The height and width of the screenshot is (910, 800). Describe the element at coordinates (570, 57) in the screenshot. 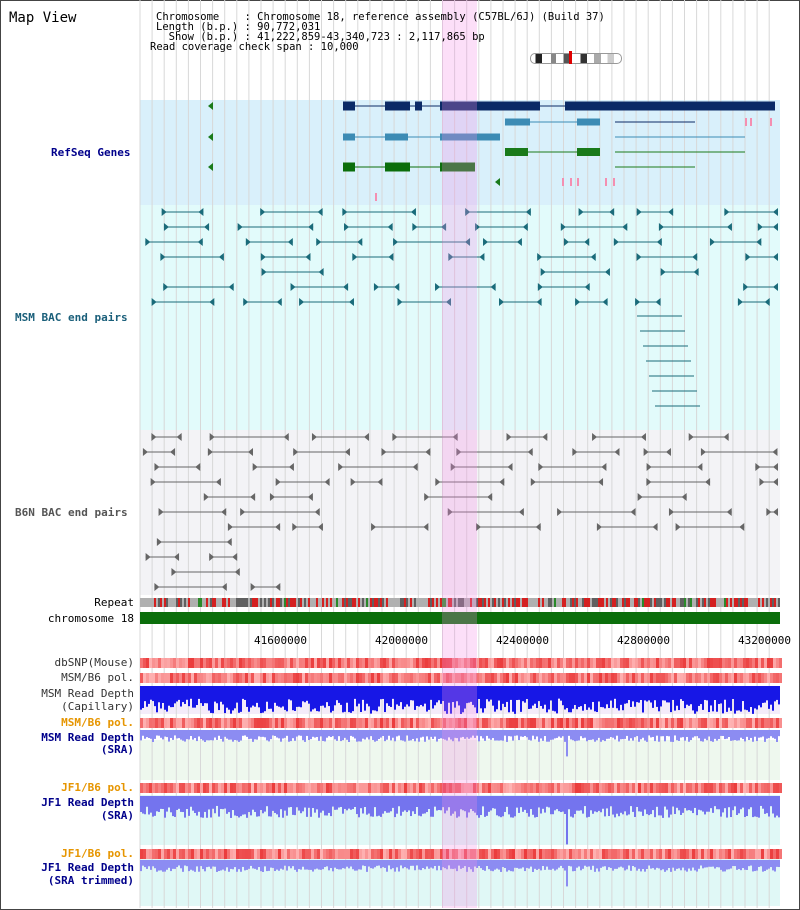

I see `ideogram-position-marker` at that location.